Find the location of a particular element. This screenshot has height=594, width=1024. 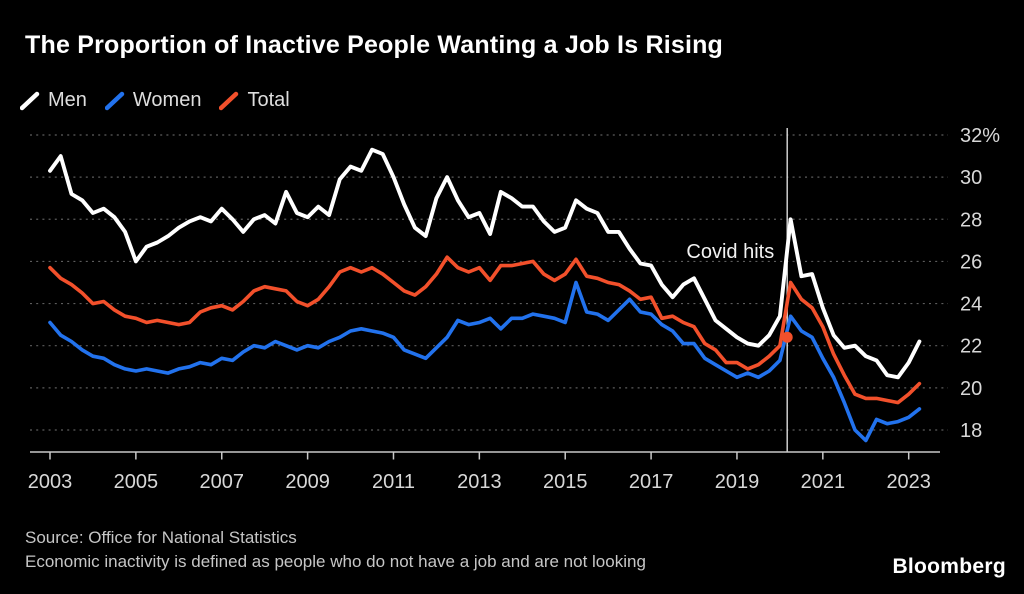

men-line-swatch-icon is located at coordinates (30, 100).